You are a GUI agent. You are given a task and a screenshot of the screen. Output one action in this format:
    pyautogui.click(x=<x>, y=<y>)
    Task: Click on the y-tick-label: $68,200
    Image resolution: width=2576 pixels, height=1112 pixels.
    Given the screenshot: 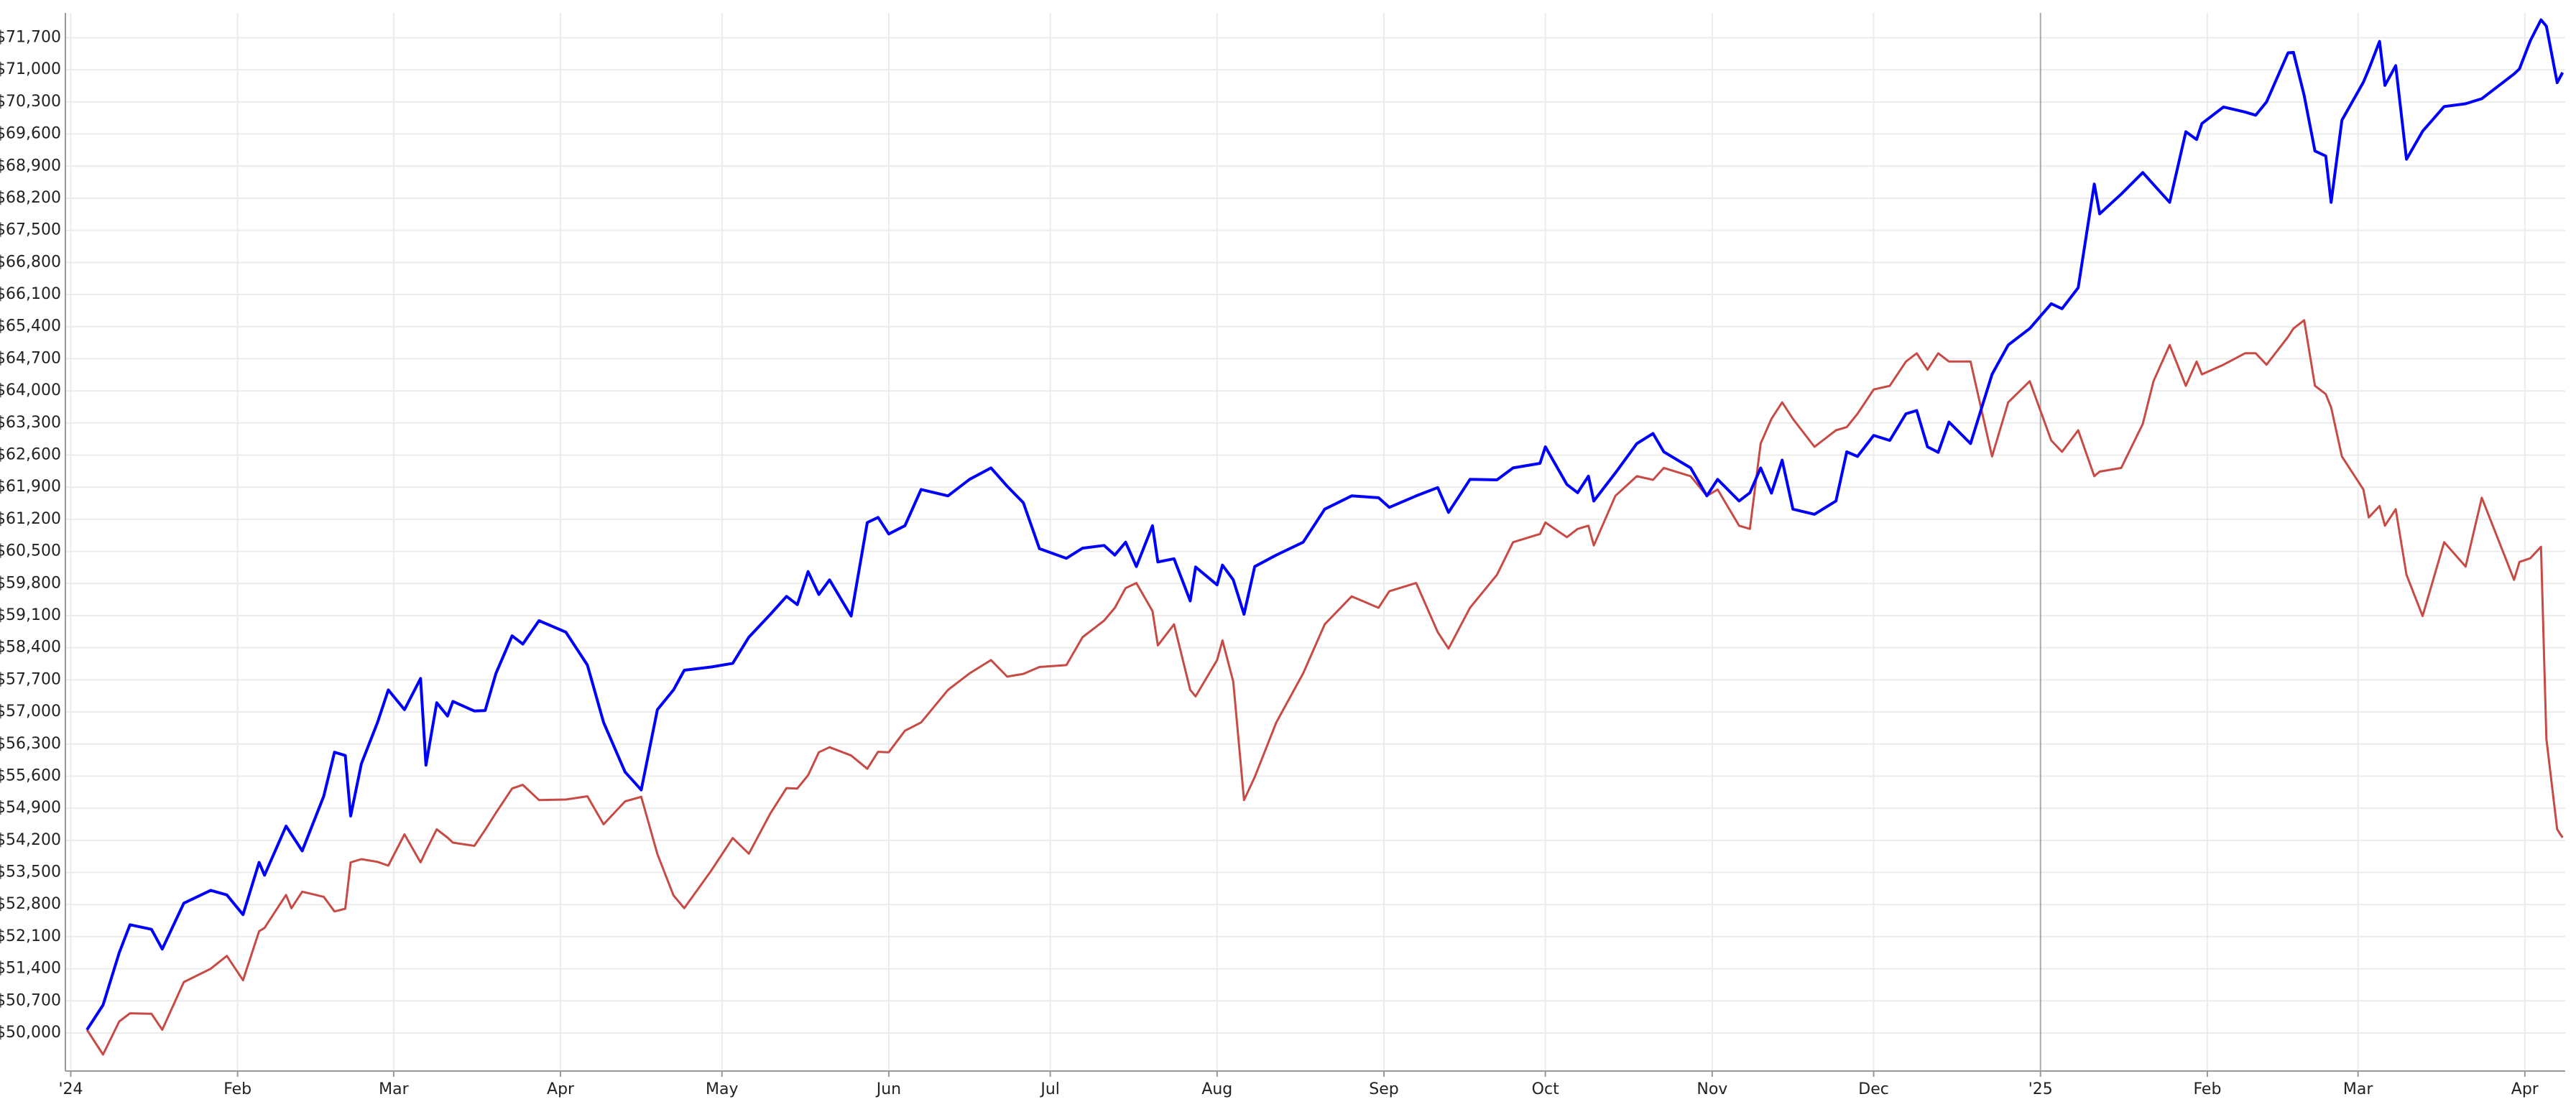 What is the action you would take?
    pyautogui.click(x=31, y=198)
    